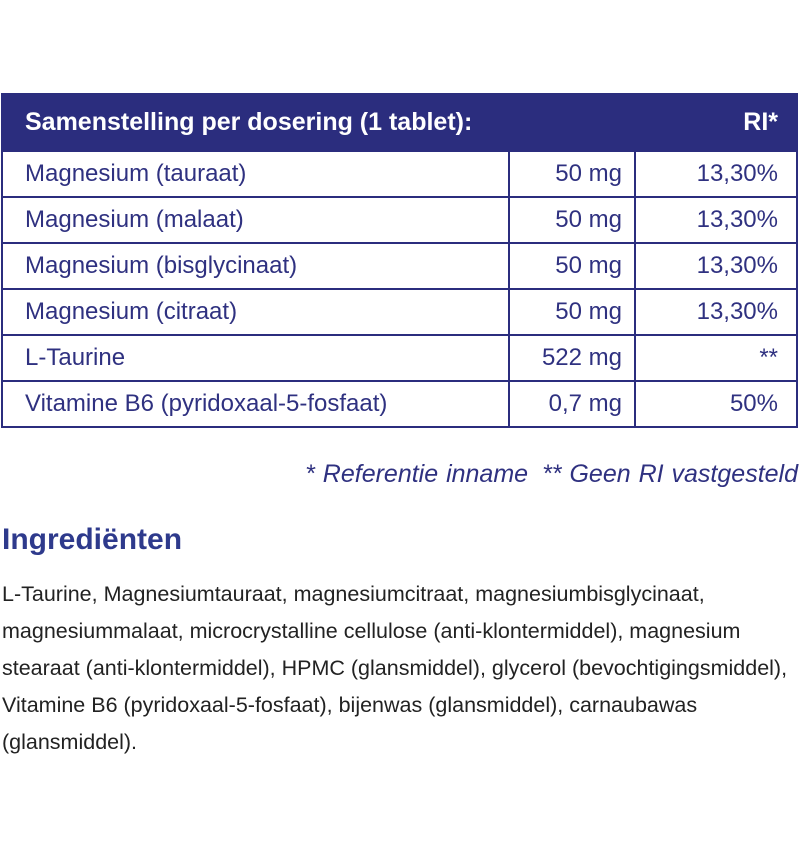 The width and height of the screenshot is (800, 855). I want to click on cell-name: Magnesium (tauraat), so click(255, 174).